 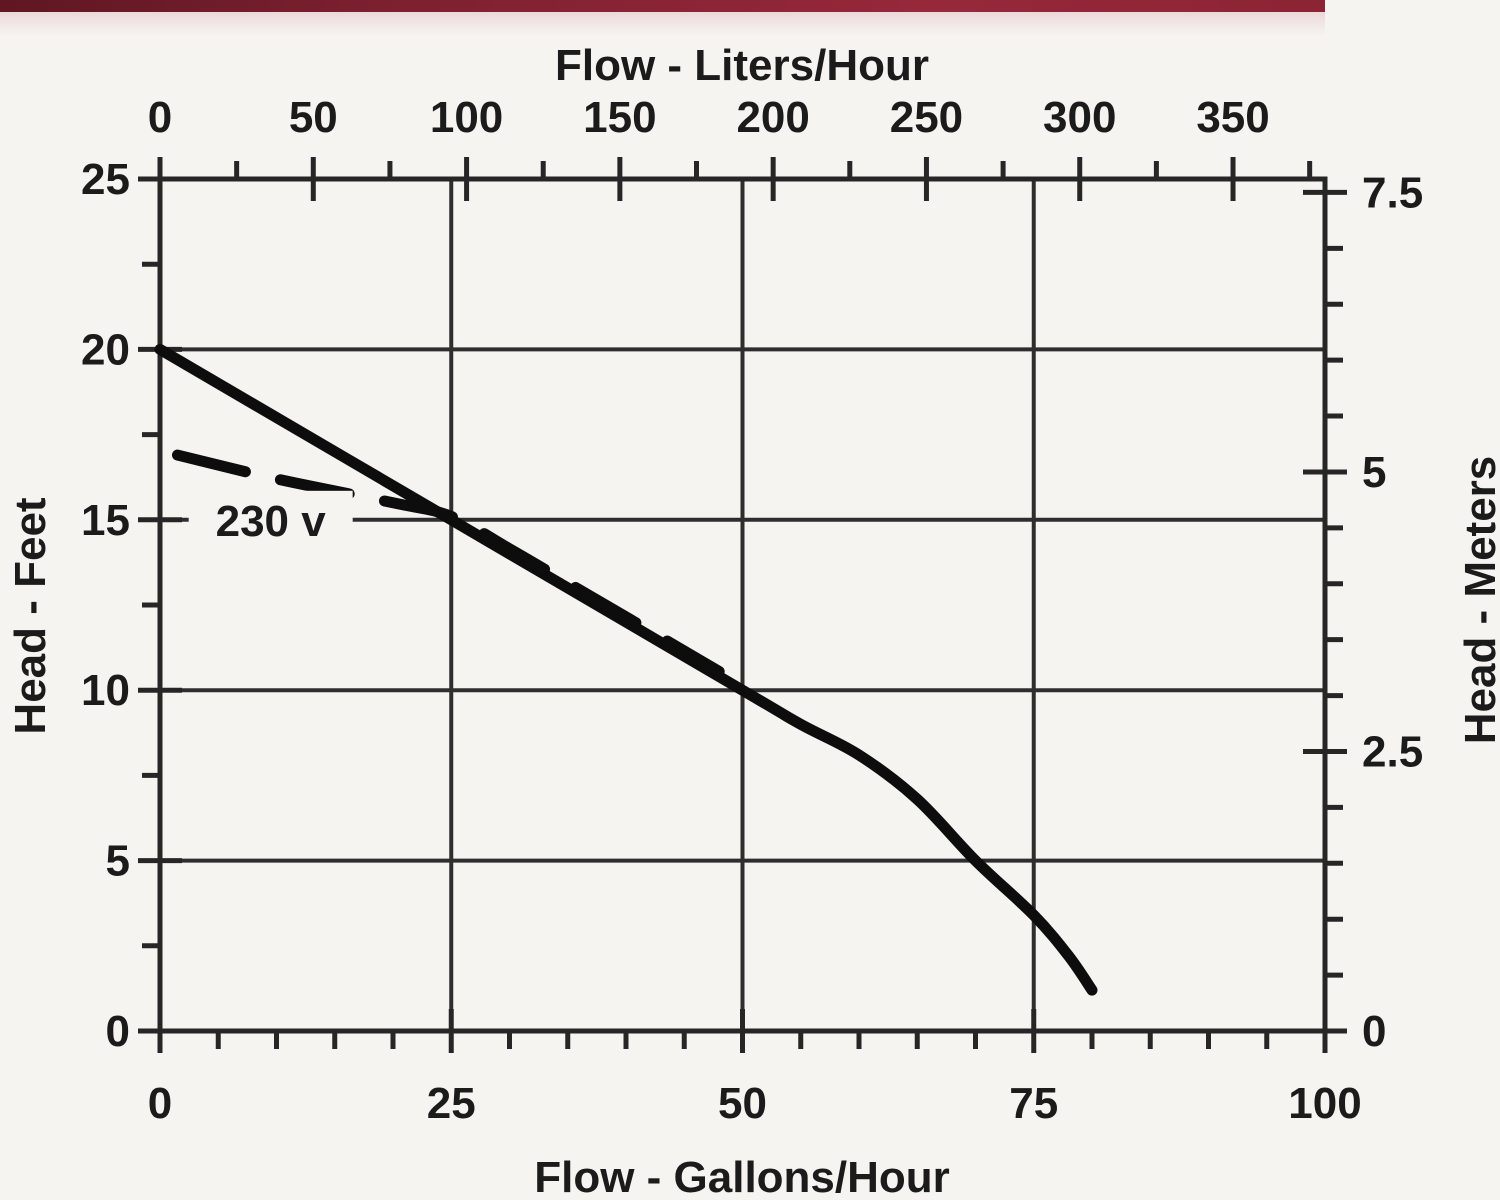 I want to click on top-axis-tick-label: 0, so click(x=160, y=117).